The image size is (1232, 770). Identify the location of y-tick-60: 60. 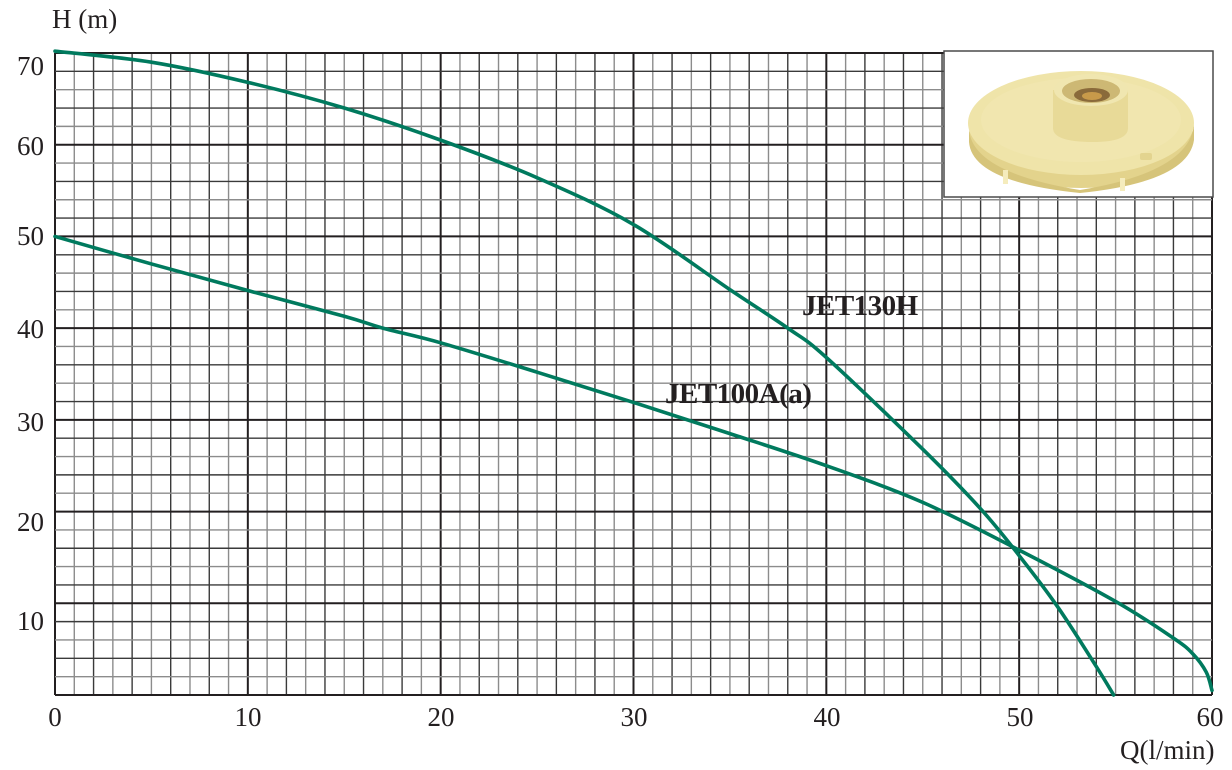
(30, 146).